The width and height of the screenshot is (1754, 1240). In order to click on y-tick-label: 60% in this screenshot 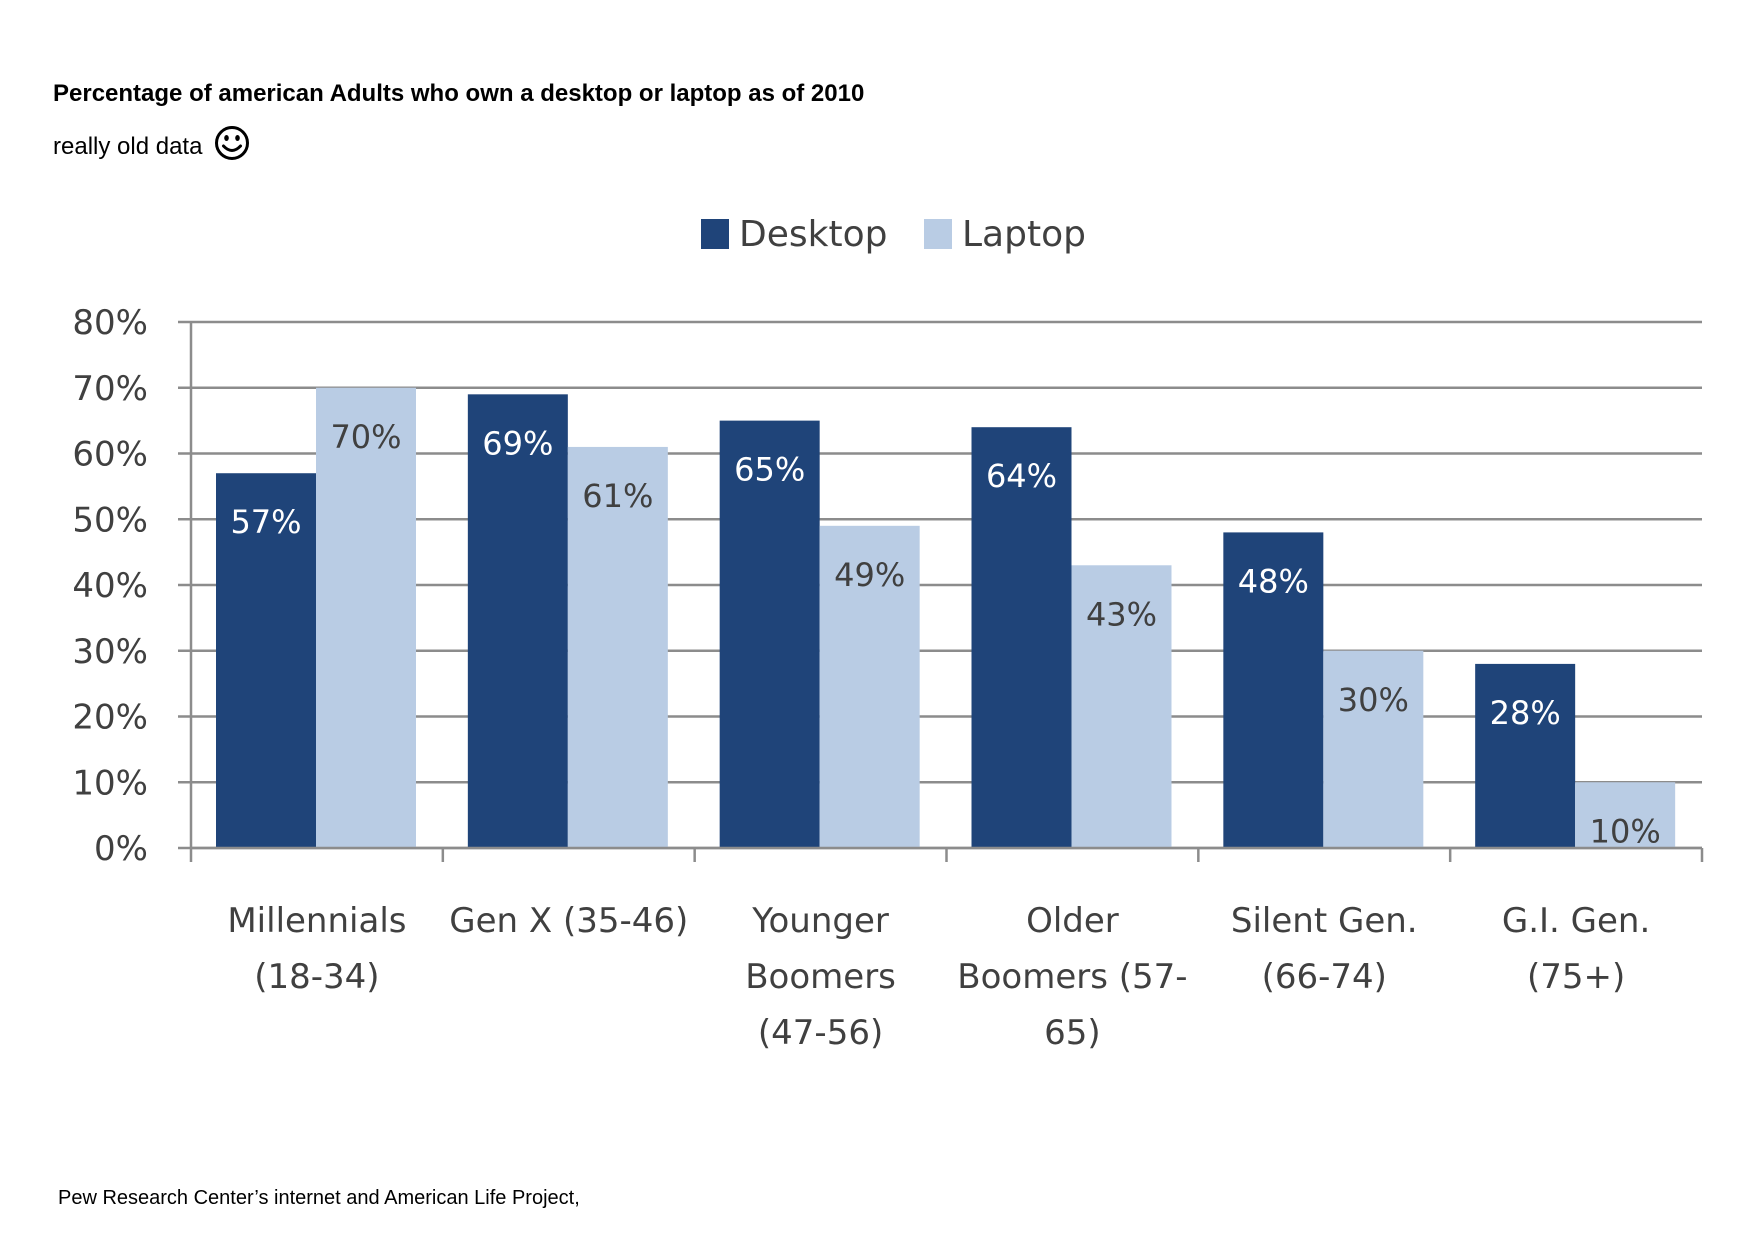, I will do `click(110, 455)`.